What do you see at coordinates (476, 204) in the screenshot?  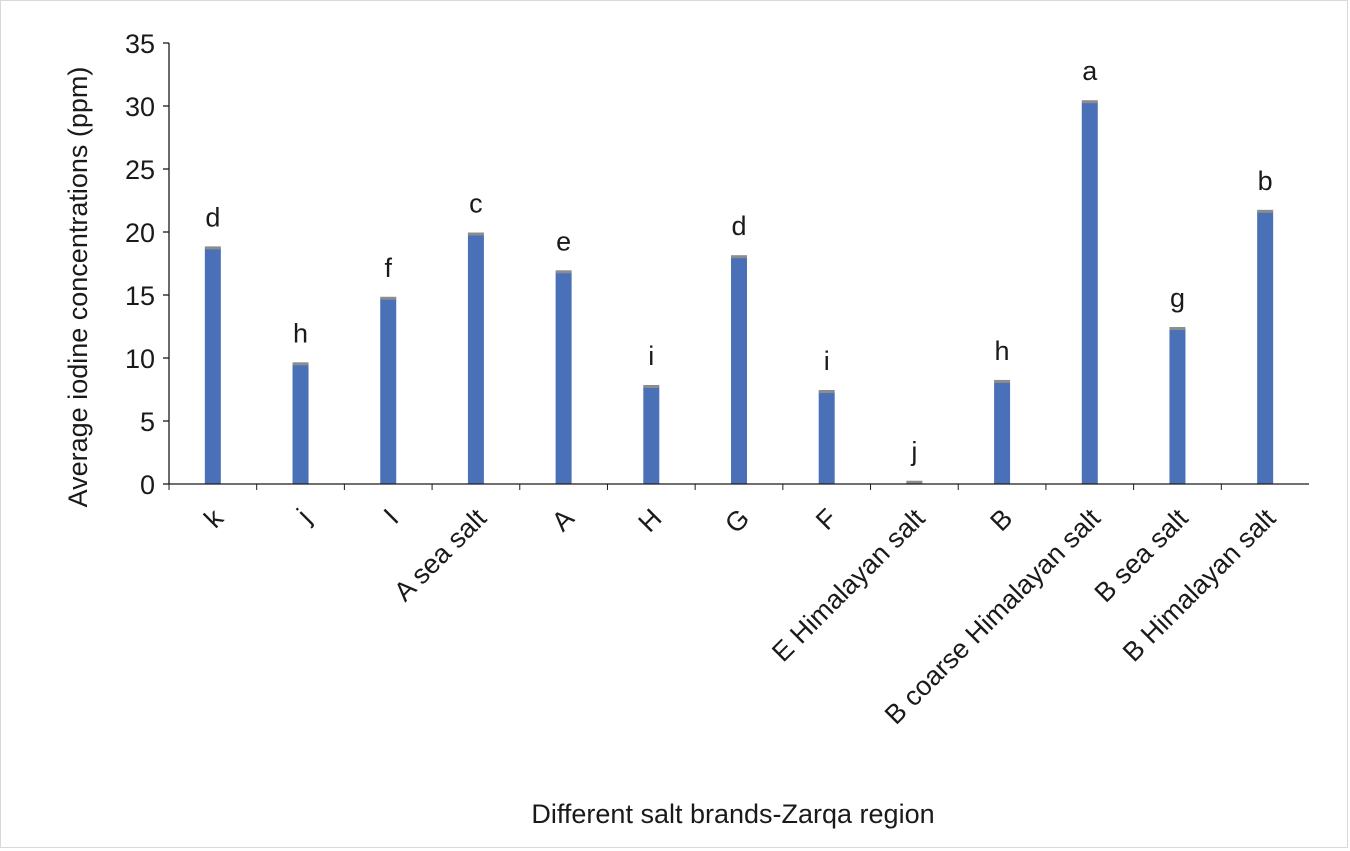 I see `significance-letter: c` at bounding box center [476, 204].